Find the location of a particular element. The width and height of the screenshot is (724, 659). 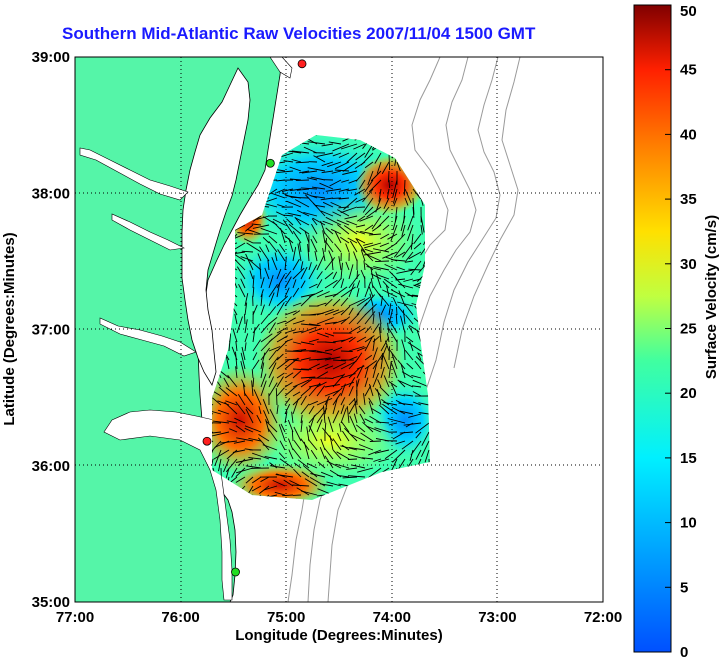

colorbar-tick-label: 35 is located at coordinates (688, 199).